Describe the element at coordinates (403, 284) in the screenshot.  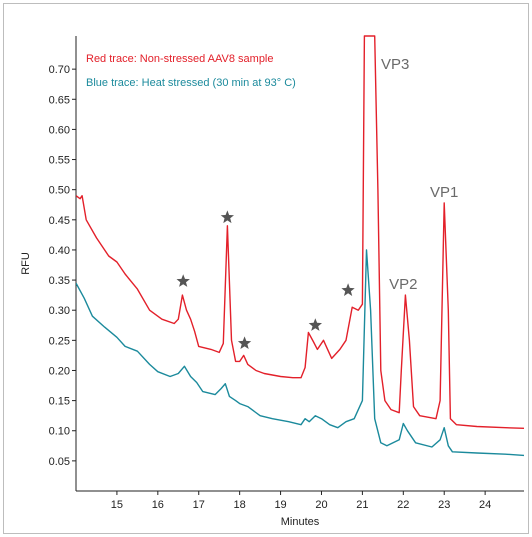
I see `peak-label-vp2: VP2` at that location.